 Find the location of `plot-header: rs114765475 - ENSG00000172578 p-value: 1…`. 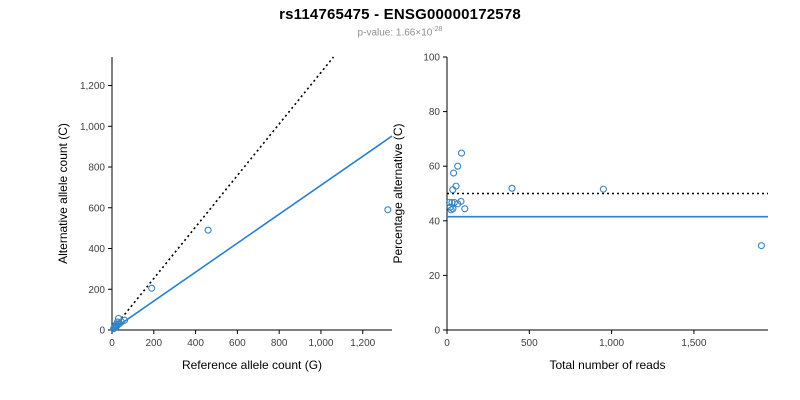

plot-header: rs114765475 - ENSG00000172578 p-value: 1… is located at coordinates (400, 22).